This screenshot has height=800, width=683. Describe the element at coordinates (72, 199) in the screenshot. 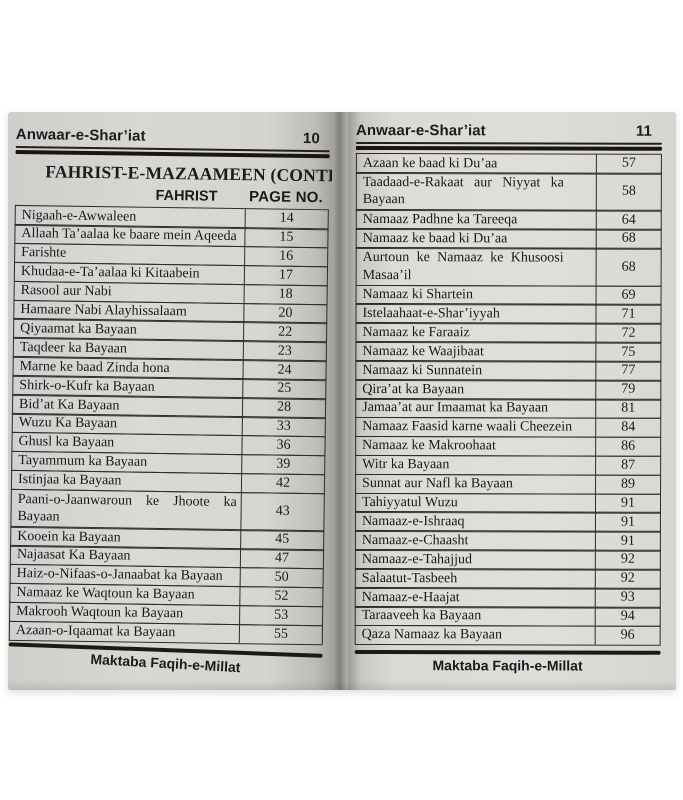

I see `column-header-spacer` at that location.